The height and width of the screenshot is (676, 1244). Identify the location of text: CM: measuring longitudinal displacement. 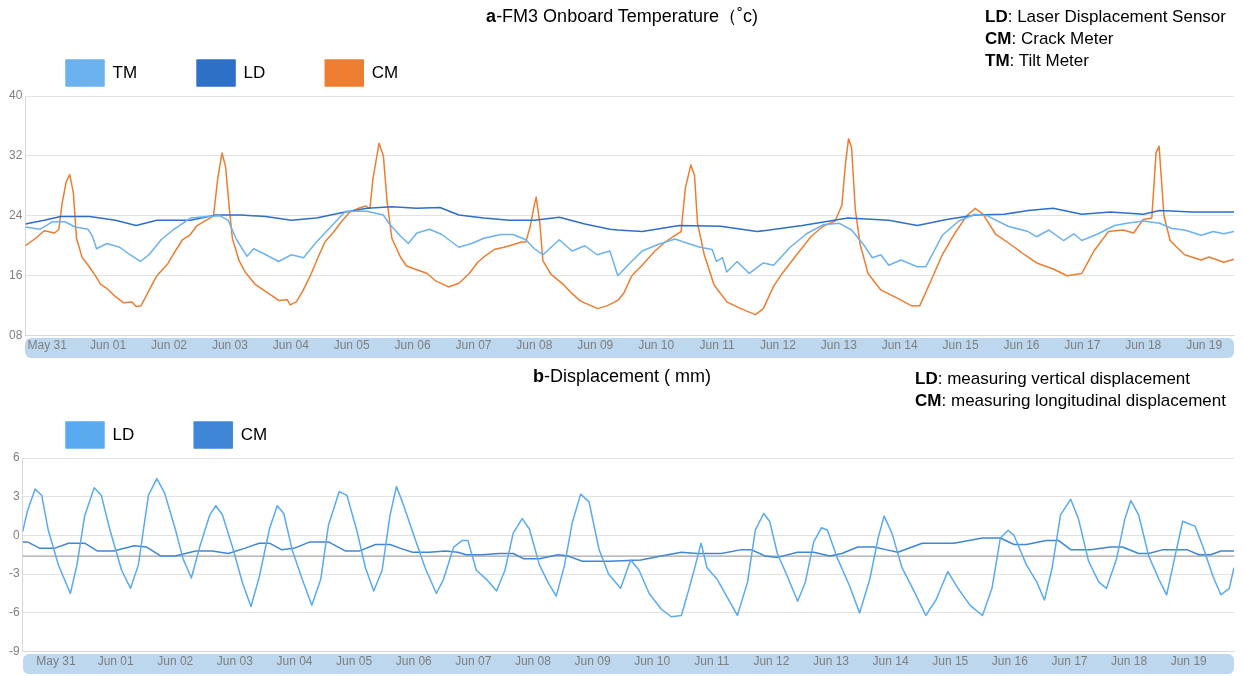
(1070, 401).